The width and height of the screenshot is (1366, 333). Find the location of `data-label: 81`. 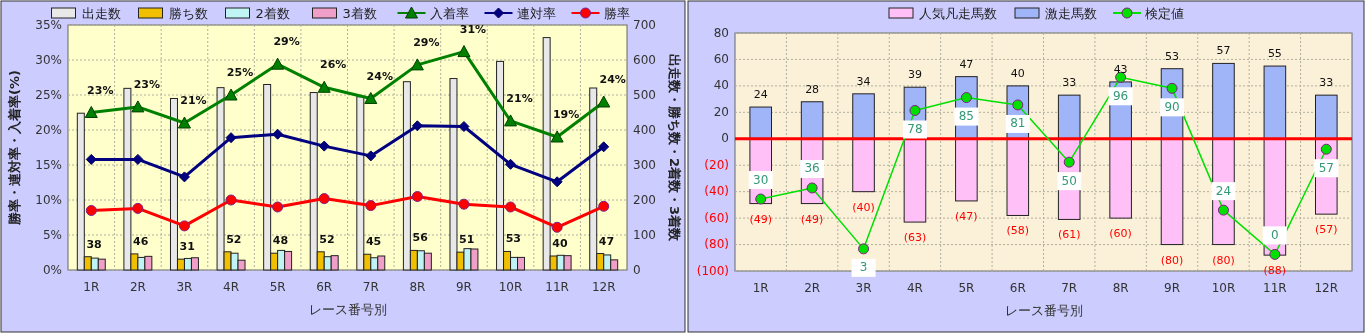

data-label: 81 is located at coordinates (1018, 123).